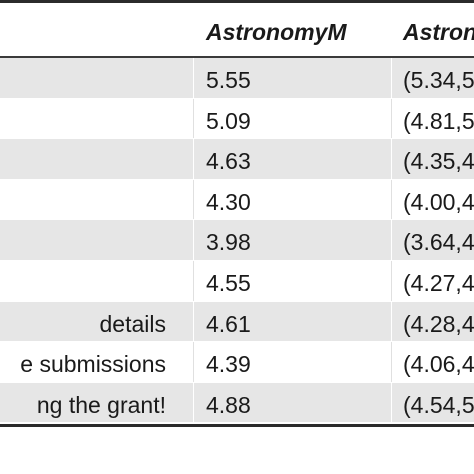 The height and width of the screenshot is (474, 474). I want to click on table-row: ng the grant! 4.88 (4.54,5, so click(237, 403).